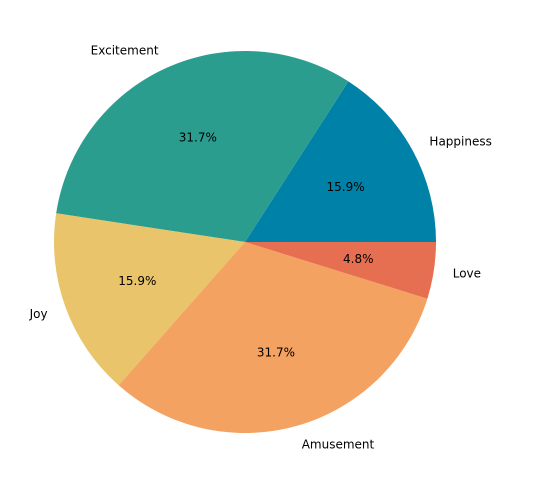 The width and height of the screenshot is (543, 496). I want to click on slice-happiness, so click(340, 161).